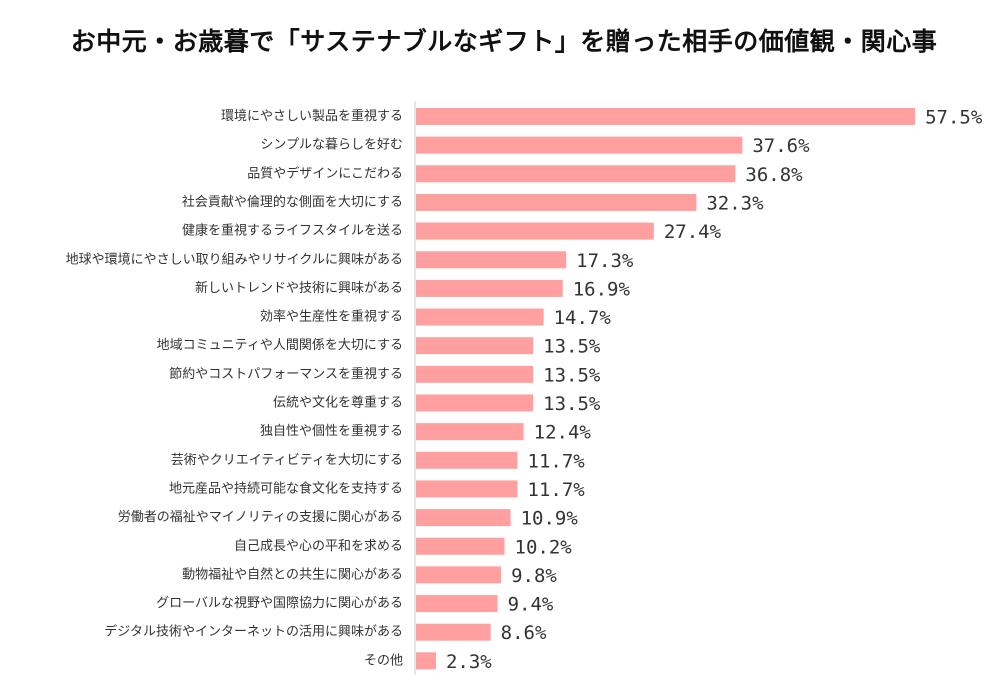  Describe the element at coordinates (286, 488) in the screenshot. I see `category-label: 地元産品や持続可能な食文化を支持する` at that location.